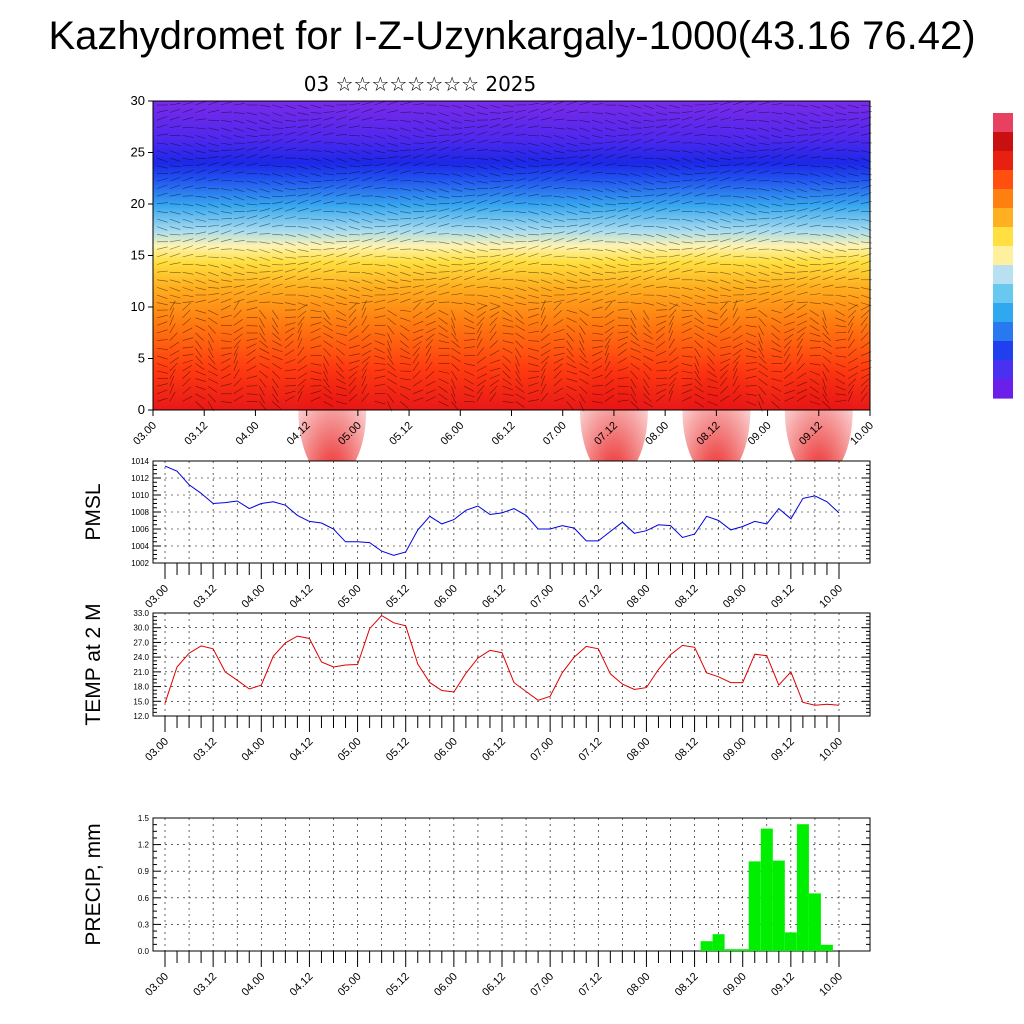  What do you see at coordinates (1003, 294) in the screenshot?
I see `colorbar-swatch` at bounding box center [1003, 294].